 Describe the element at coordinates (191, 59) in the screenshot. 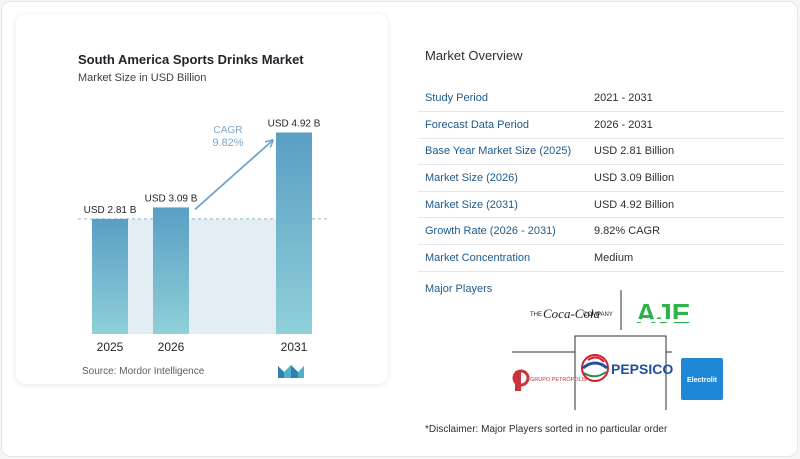

I see `chart-title: South America Sports Drinks Market` at that location.